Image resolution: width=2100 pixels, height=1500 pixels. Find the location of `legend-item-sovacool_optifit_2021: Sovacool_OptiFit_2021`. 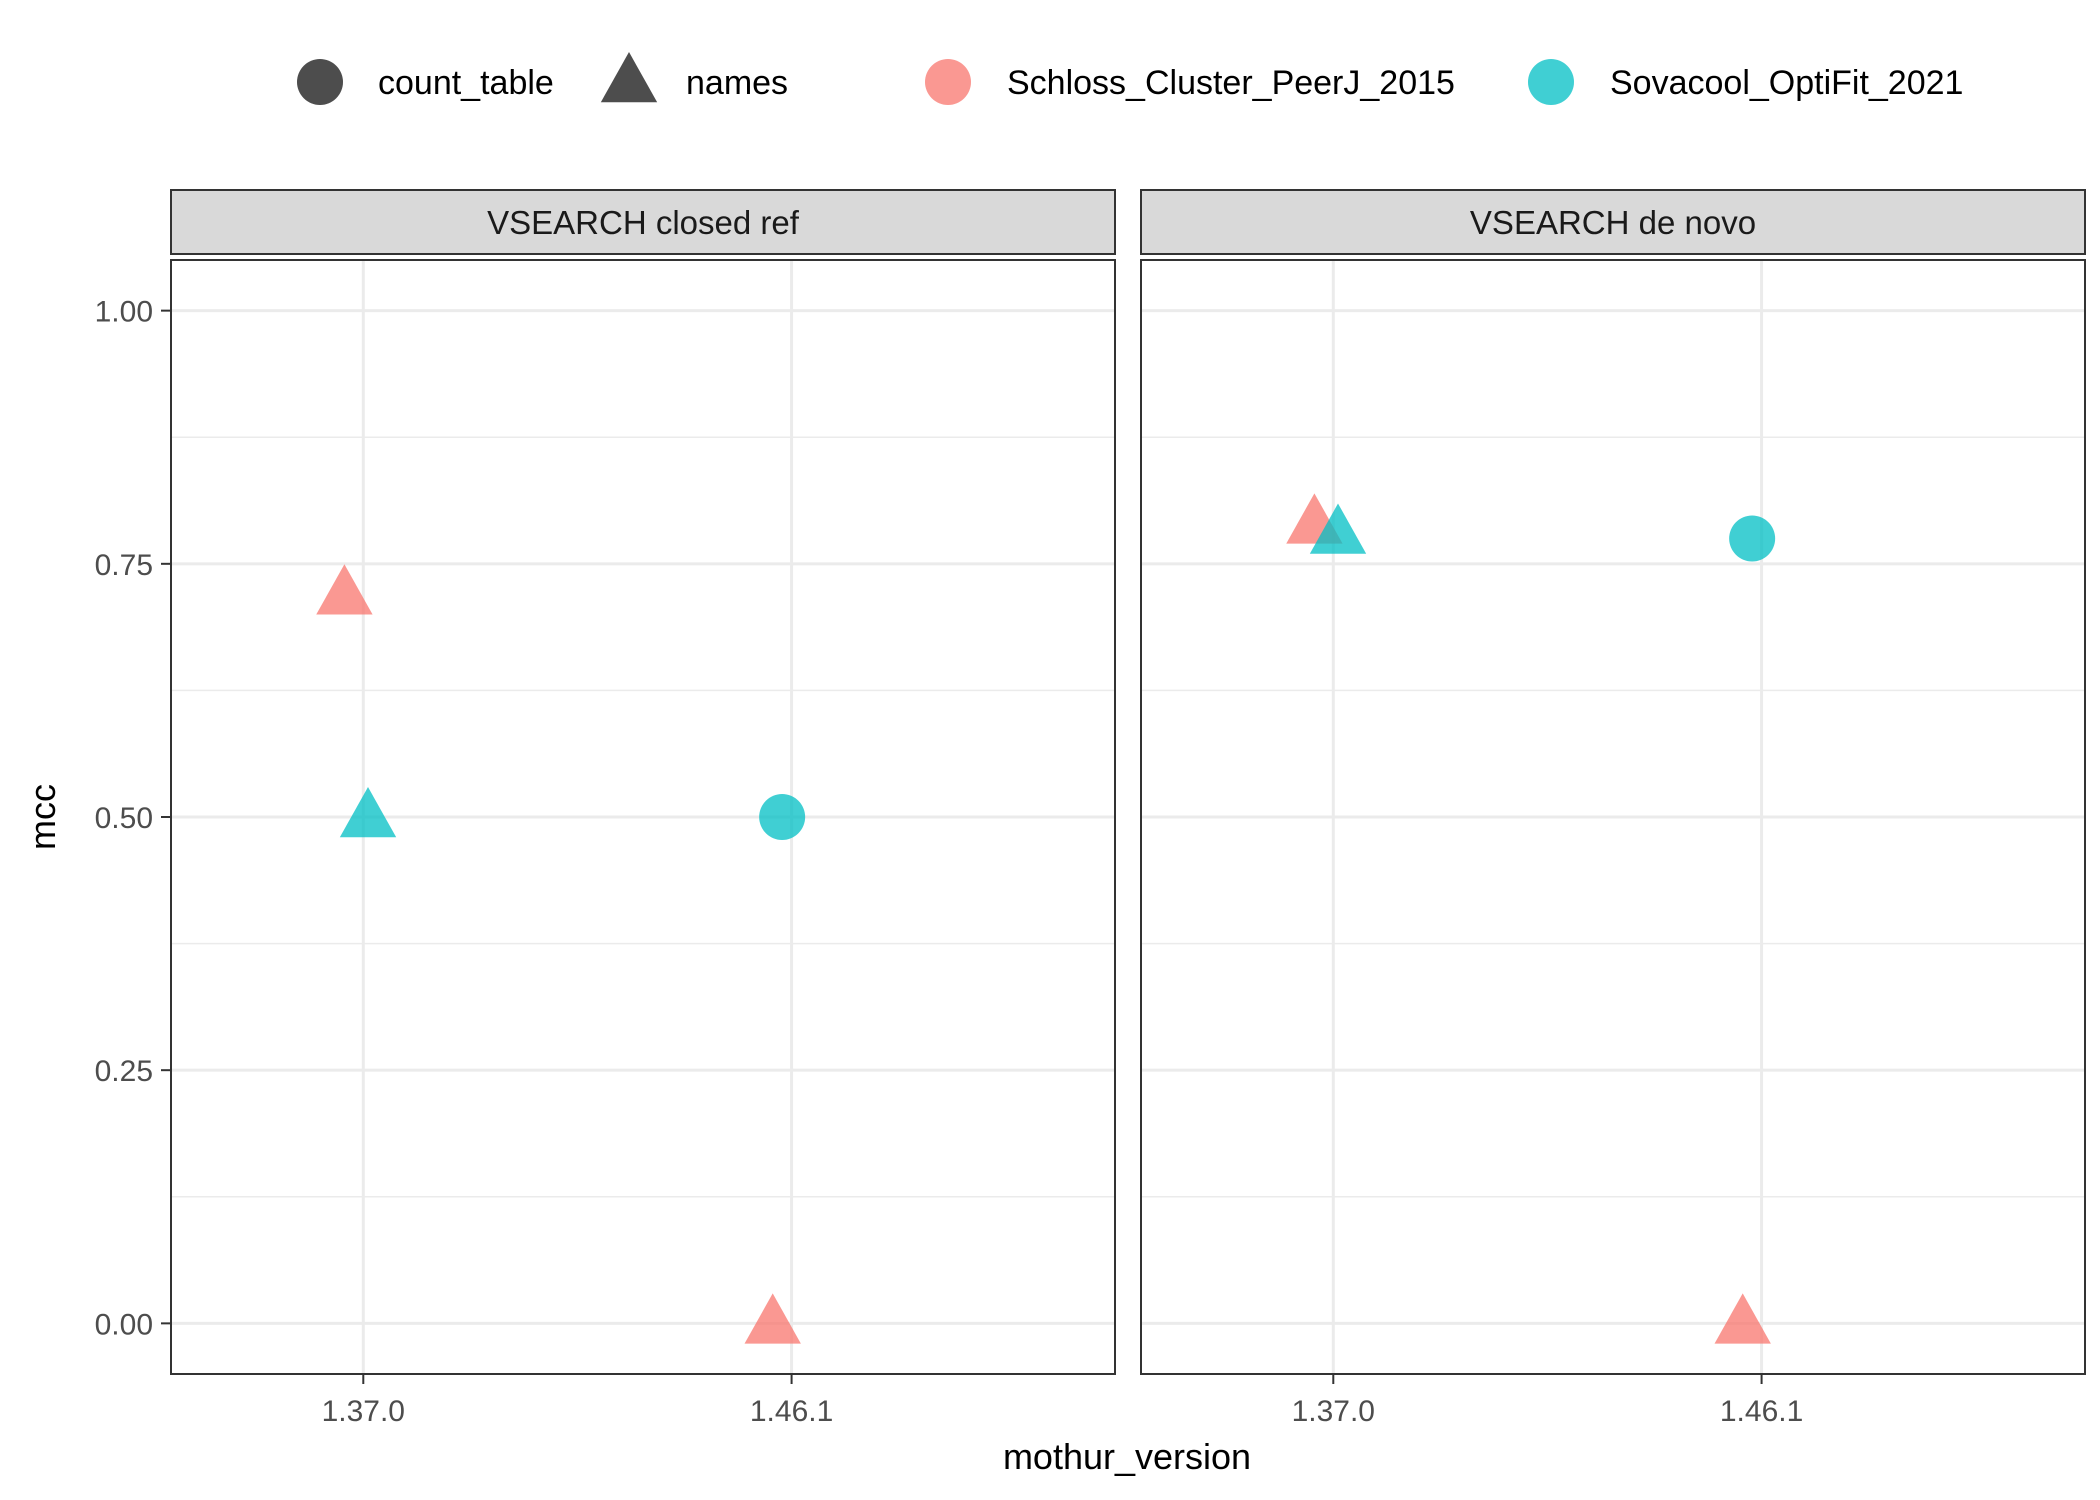

legend-item-sovacool_optifit_2021: Sovacool_OptiFit_2021 is located at coordinates (1745, 82).